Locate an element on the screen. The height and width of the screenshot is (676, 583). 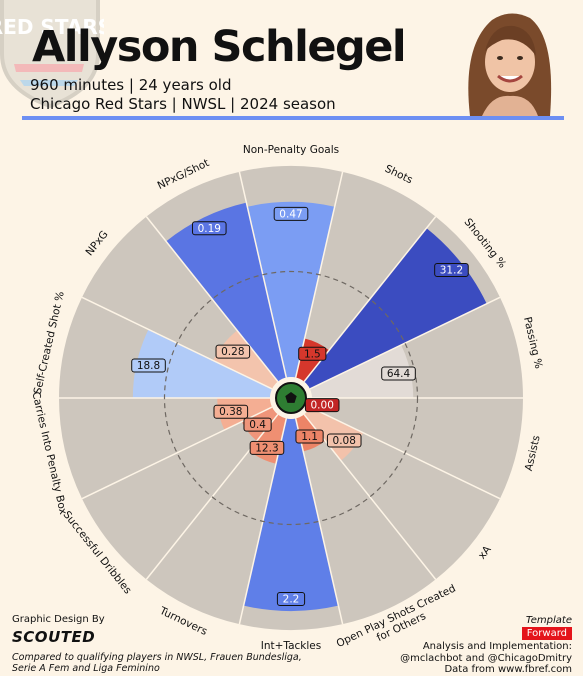
club-crest: RED STARS is located at coordinates (52, 54).